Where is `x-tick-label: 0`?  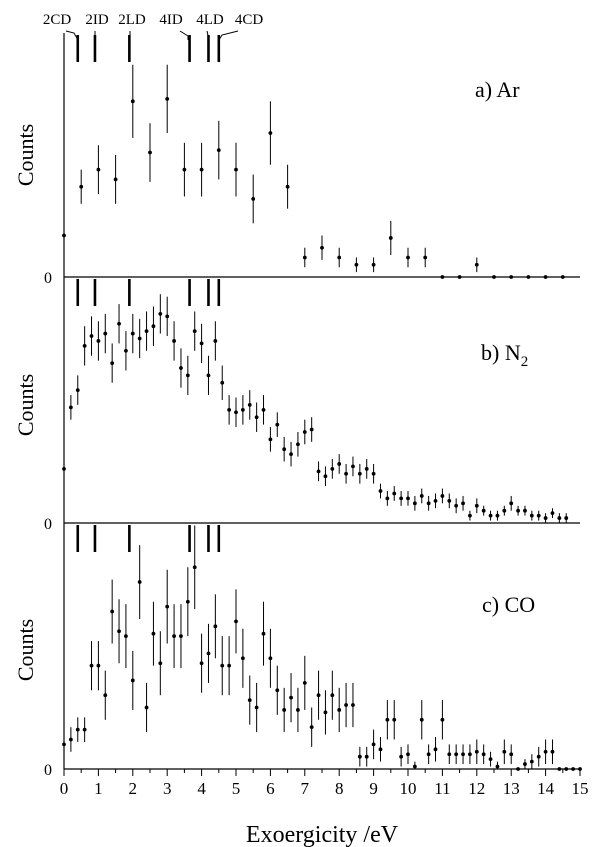
x-tick-label: 0 is located at coordinates (64, 788).